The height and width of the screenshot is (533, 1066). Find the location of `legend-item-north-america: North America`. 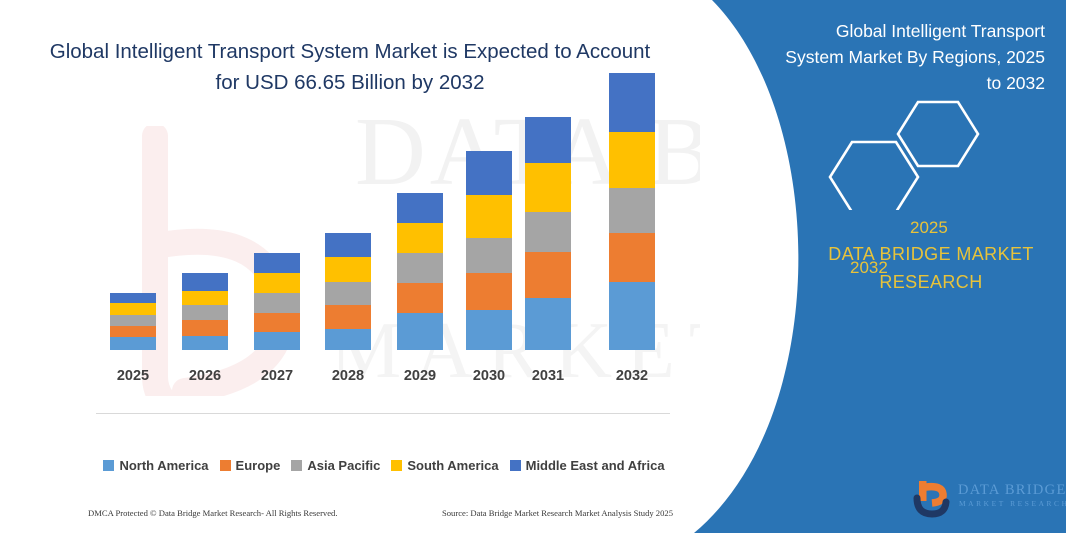

legend-item-north-america: North America is located at coordinates (156, 465).